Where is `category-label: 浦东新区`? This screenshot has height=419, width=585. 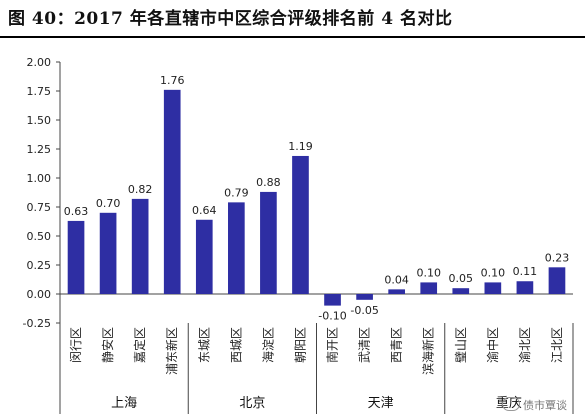
category-label: 浦东新区 is located at coordinates (171, 351).